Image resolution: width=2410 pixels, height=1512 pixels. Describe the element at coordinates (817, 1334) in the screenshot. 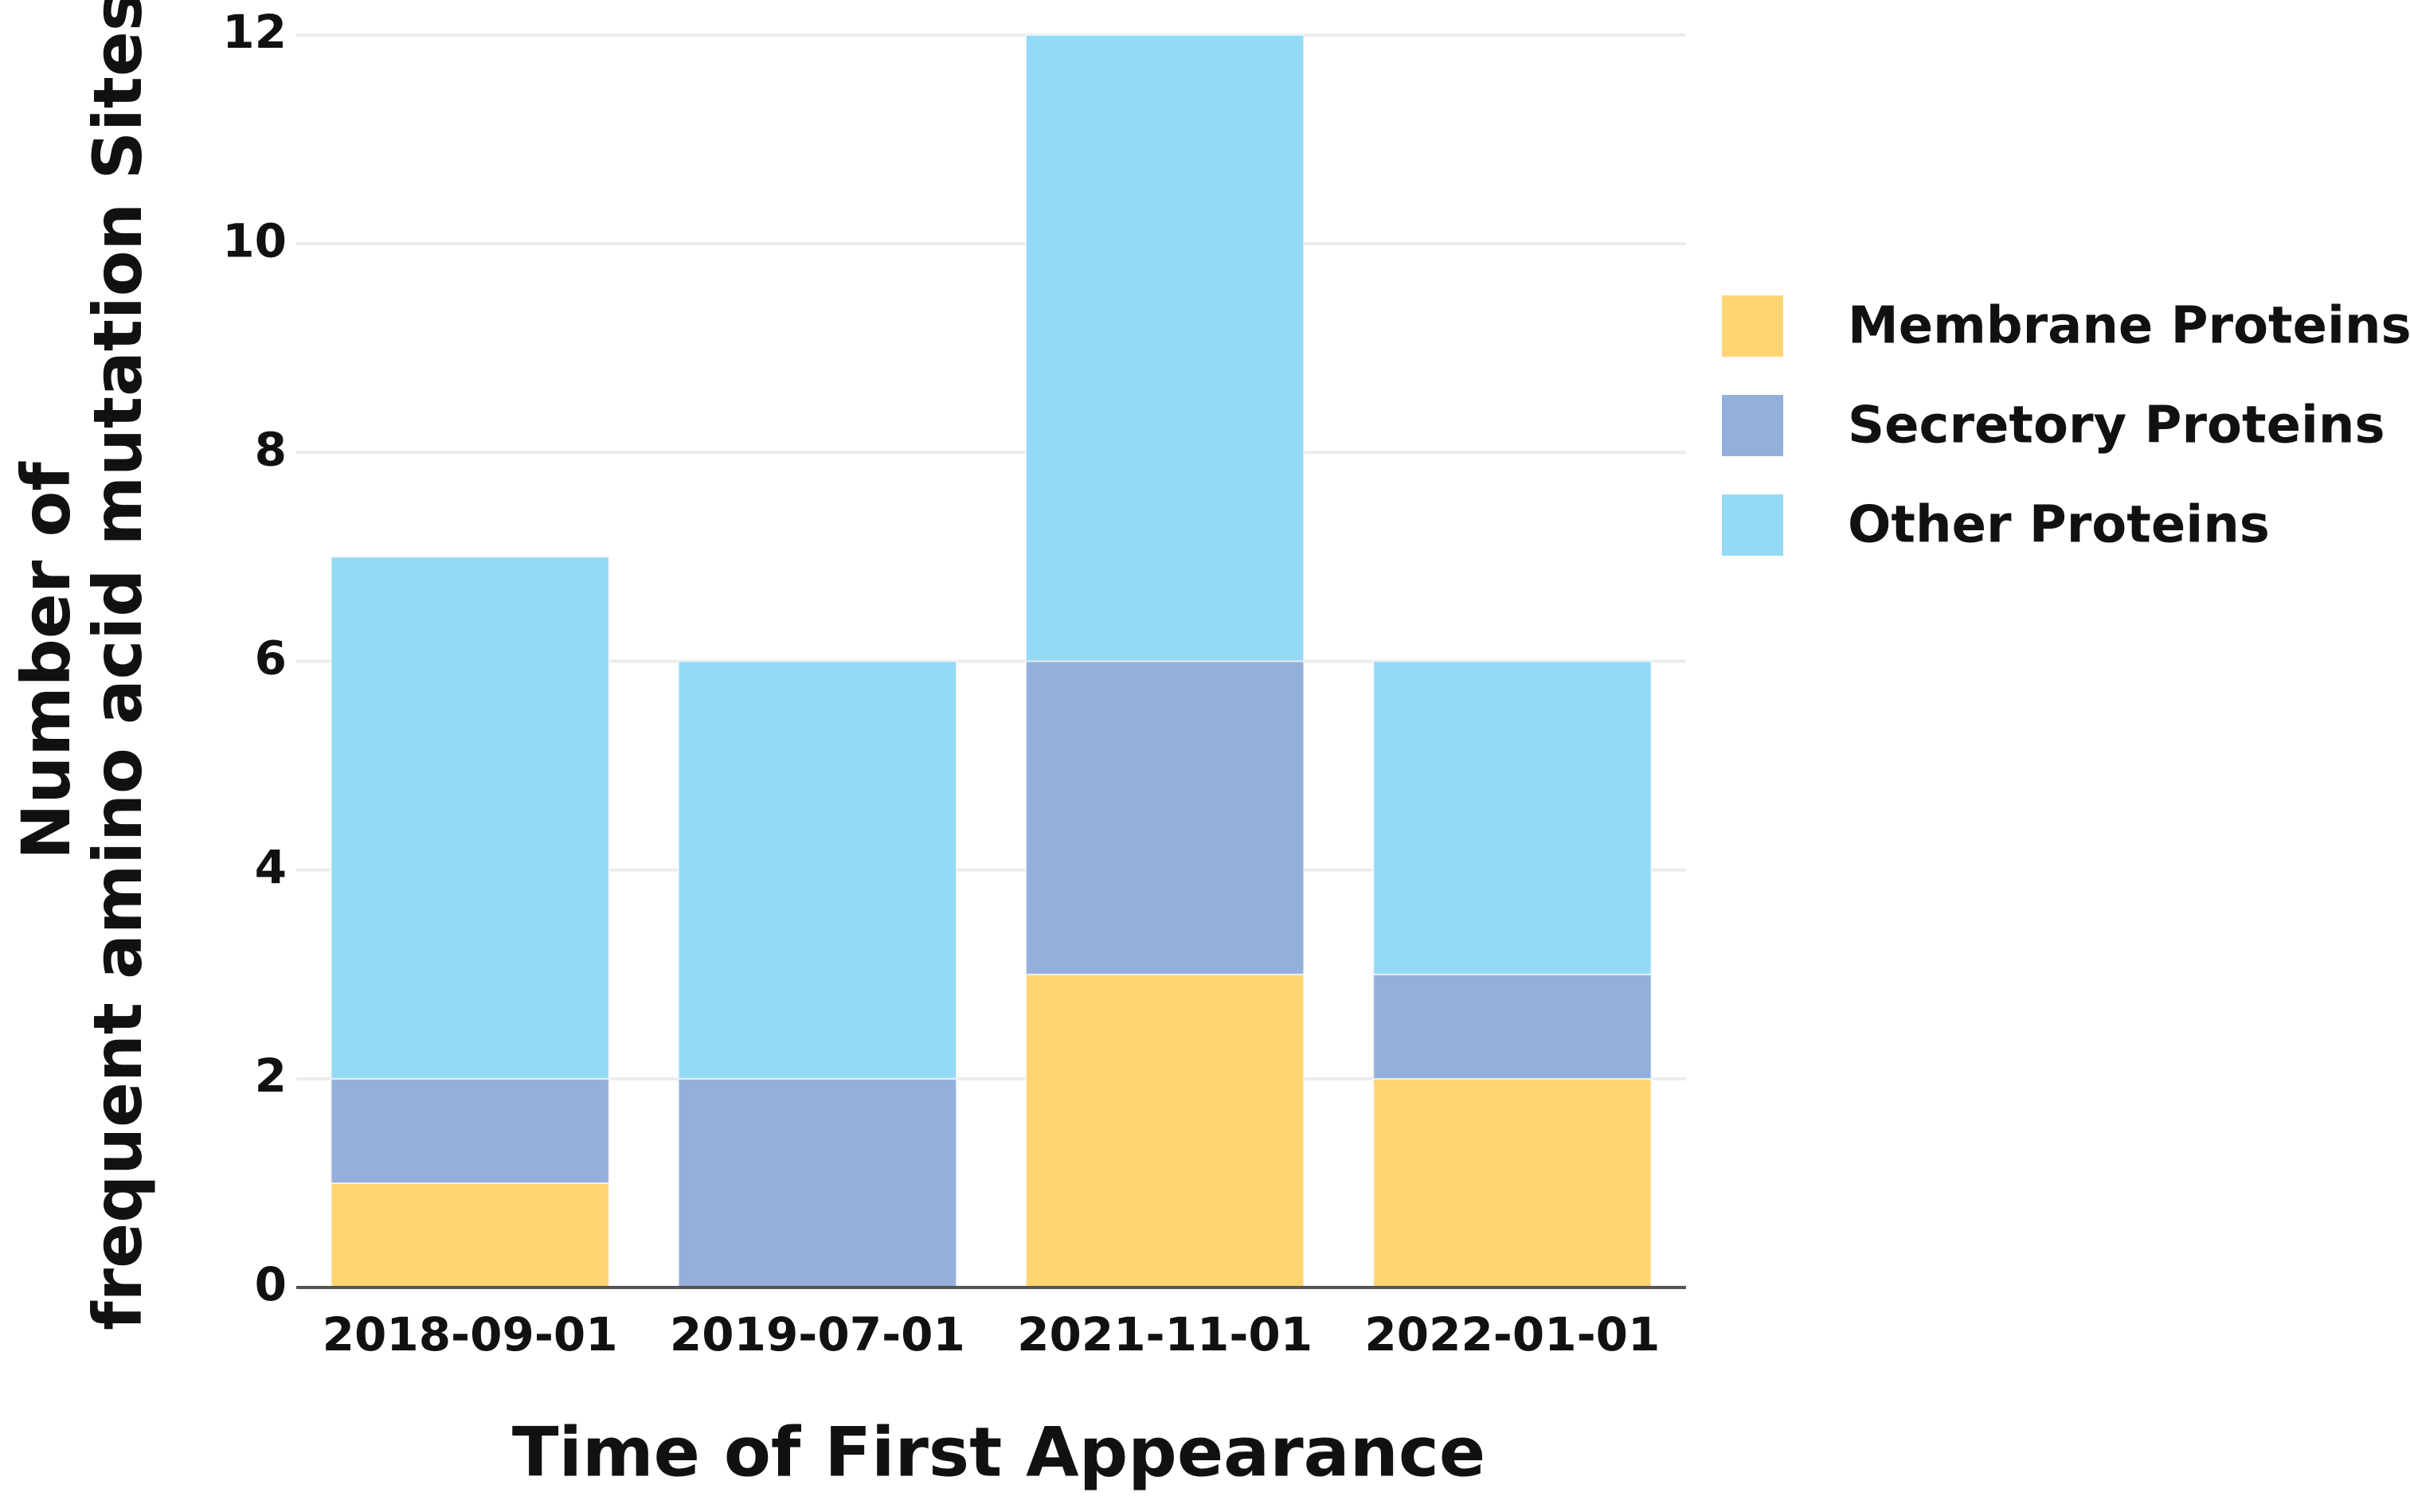

I see `x-tick-label: 2019-07-01` at that location.